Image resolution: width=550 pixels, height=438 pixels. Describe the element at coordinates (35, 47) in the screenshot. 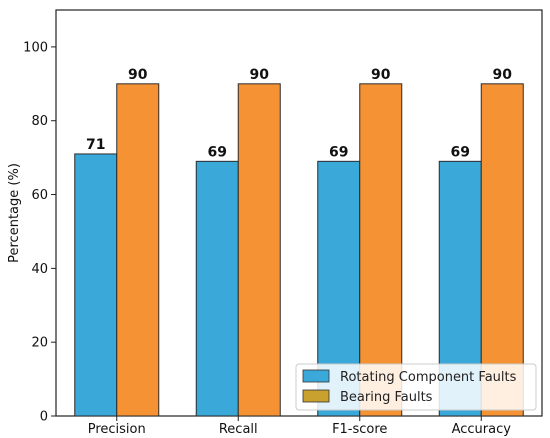

I see `y-tick-label: 100` at that location.